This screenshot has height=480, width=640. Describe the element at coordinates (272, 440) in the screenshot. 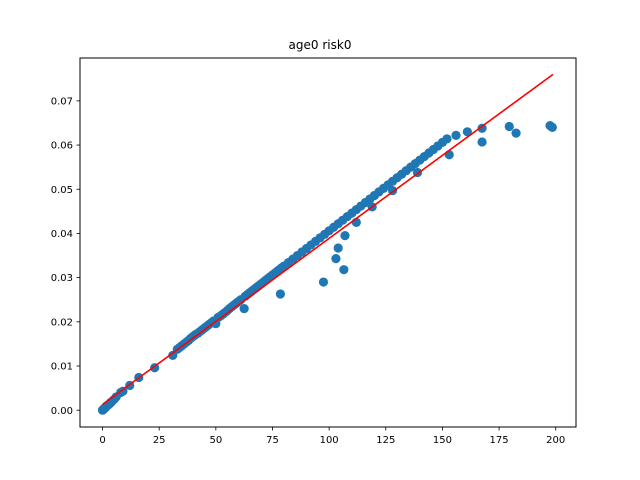

I see `x-tick-label: 75` at that location.